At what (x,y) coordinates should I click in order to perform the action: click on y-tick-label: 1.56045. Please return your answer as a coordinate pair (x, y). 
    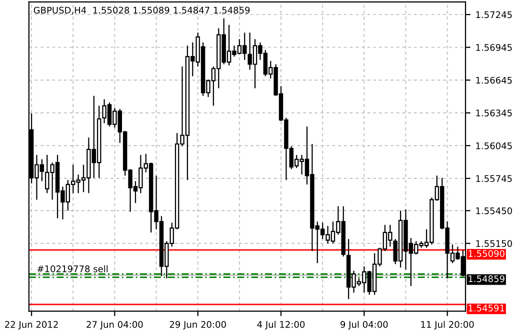
    Looking at the image, I should click on (494, 146).